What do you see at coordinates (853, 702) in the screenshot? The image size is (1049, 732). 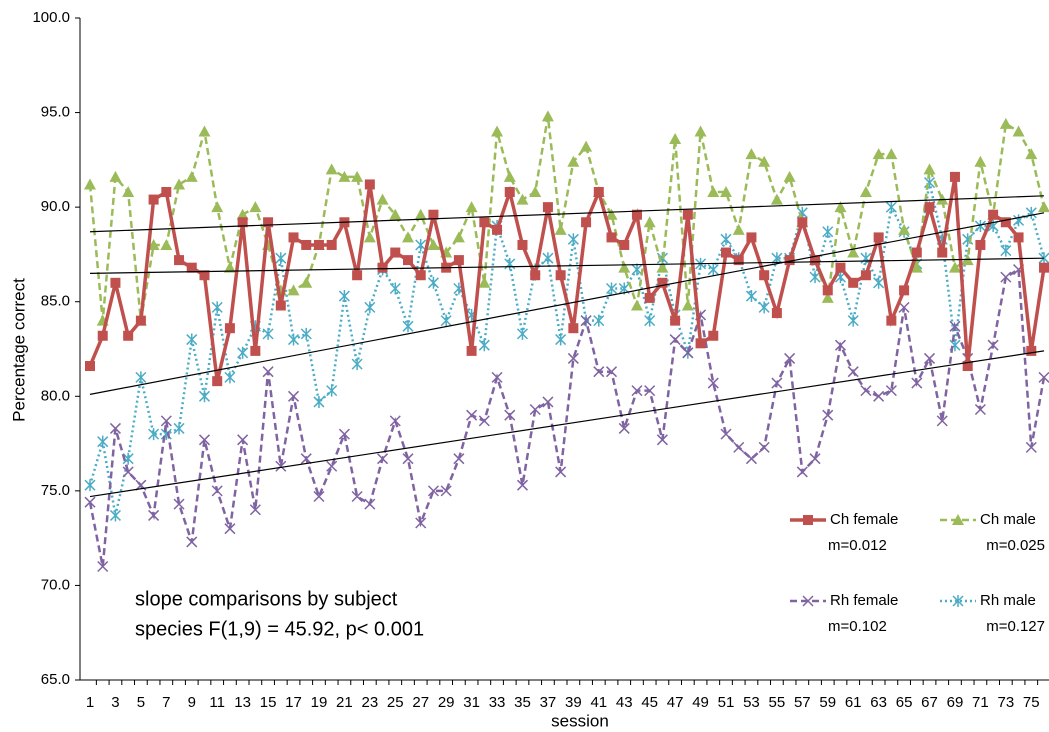 I see `x-tick-label: 61` at bounding box center [853, 702].